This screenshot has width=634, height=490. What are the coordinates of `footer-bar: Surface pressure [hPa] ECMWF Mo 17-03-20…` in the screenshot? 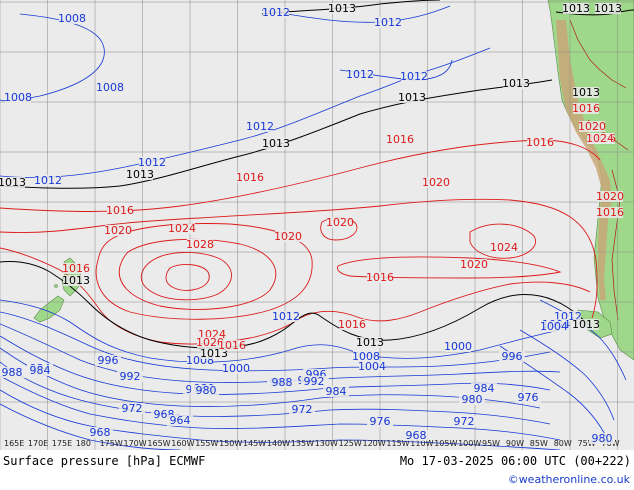 It's located at (317, 470).